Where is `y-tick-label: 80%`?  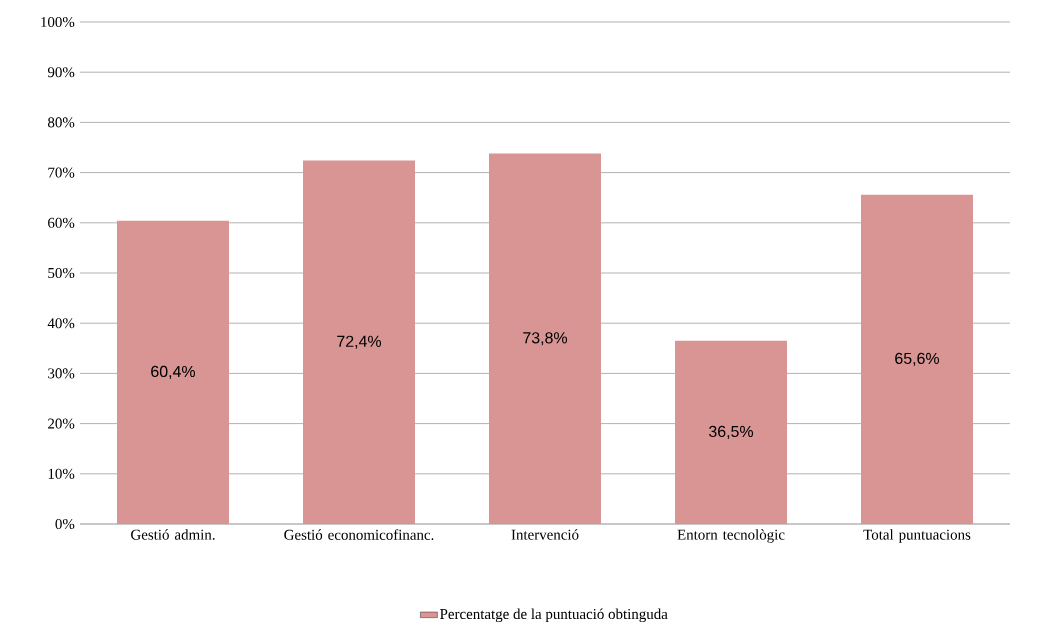
y-tick-label: 80% is located at coordinates (61, 122).